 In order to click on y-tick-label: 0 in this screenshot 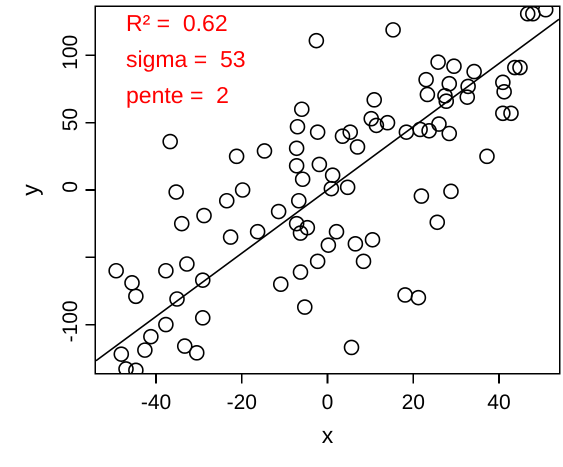, I will do `click(70, 187)`.